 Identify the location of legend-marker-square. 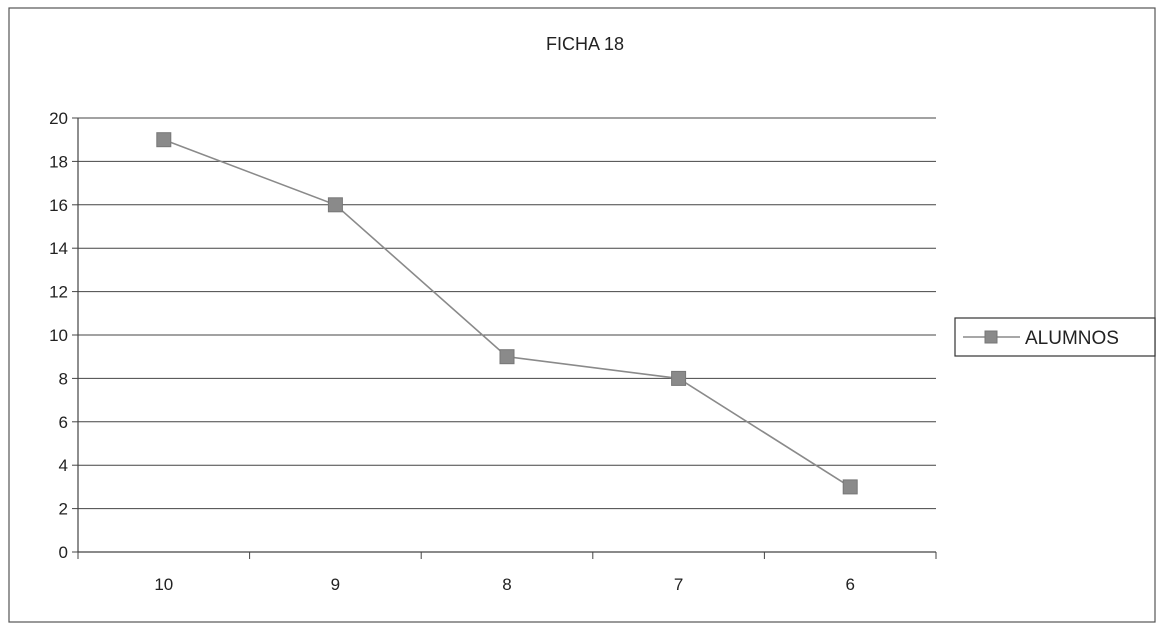
(991, 337).